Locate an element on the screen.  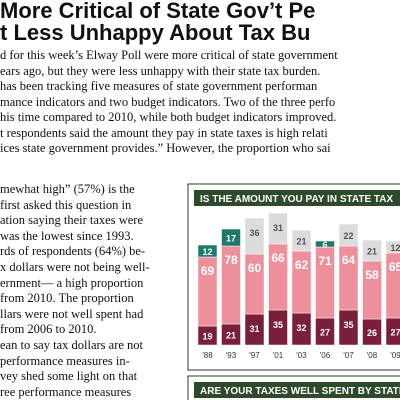
value-label: 60 is located at coordinates (255, 268).